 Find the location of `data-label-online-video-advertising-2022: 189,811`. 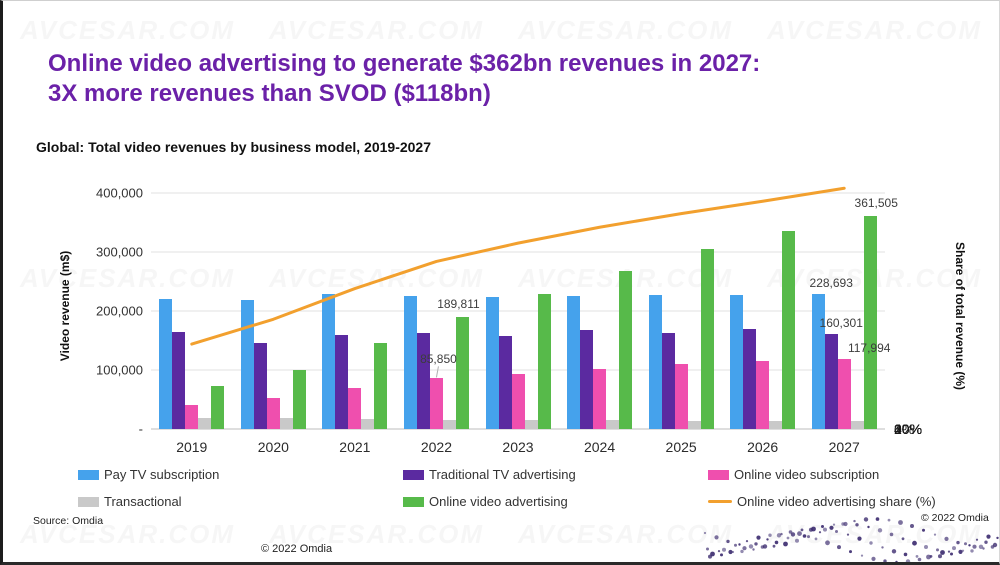

data-label-online-video-advertising-2022: 189,811 is located at coordinates (458, 304).